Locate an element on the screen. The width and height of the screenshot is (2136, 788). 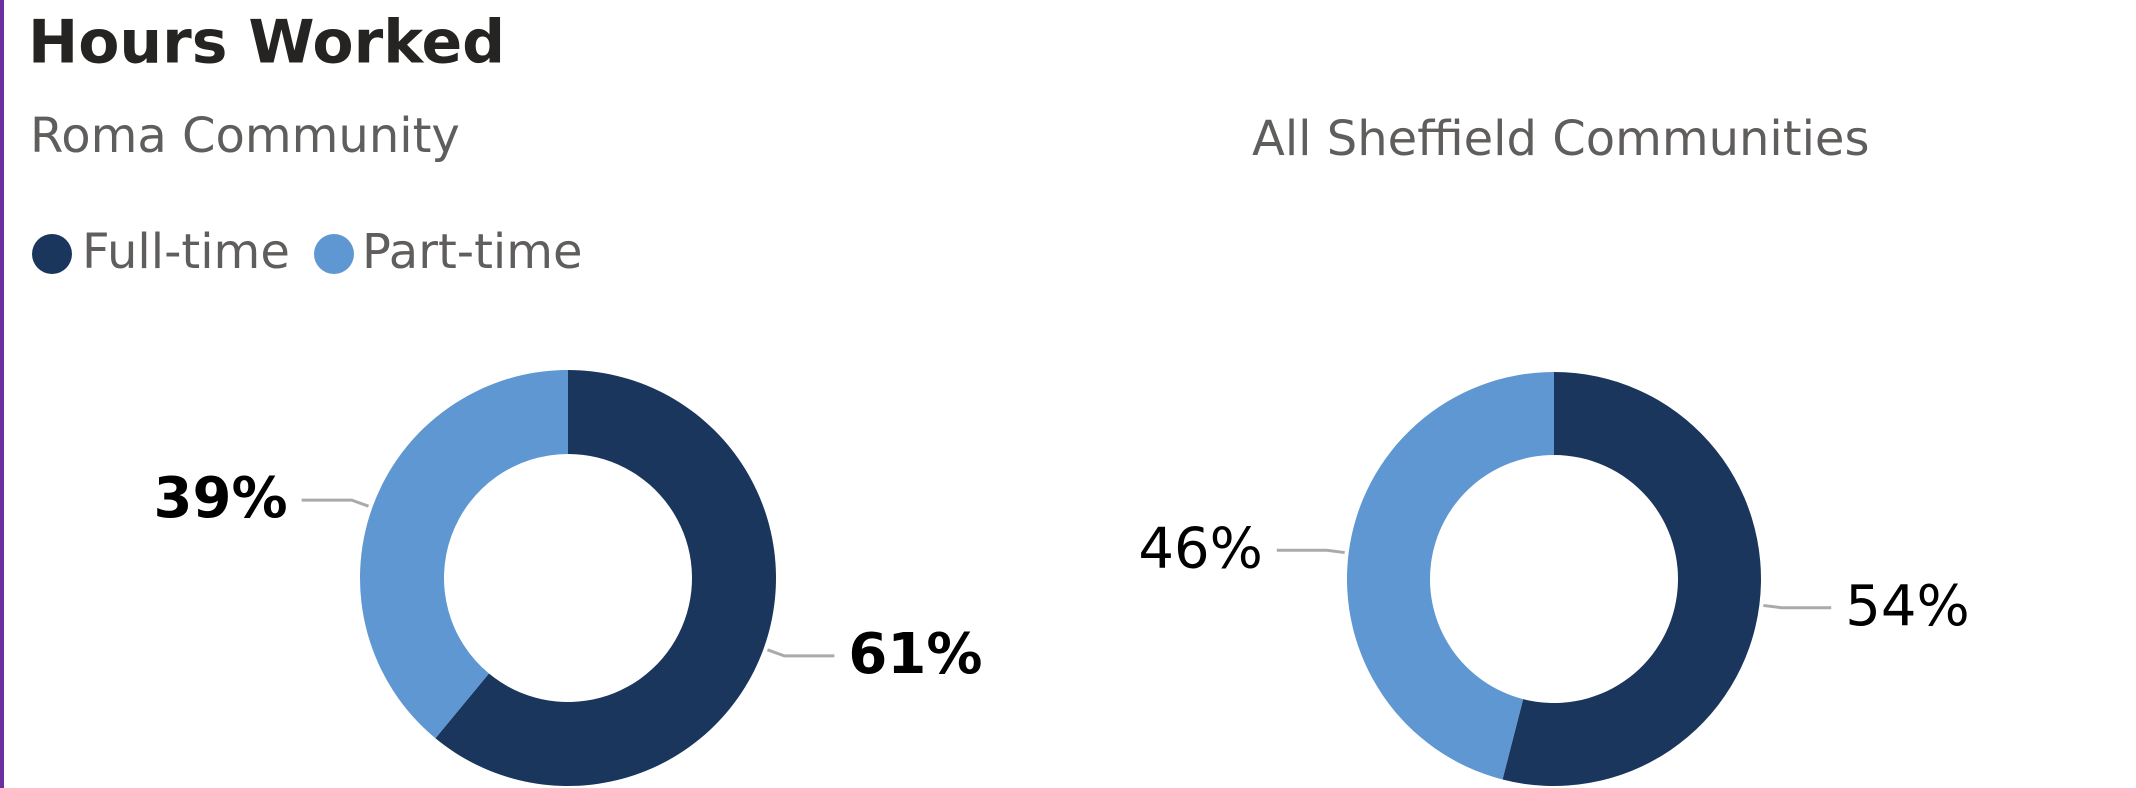
subtitle: Roma Community is located at coordinates (245, 136).